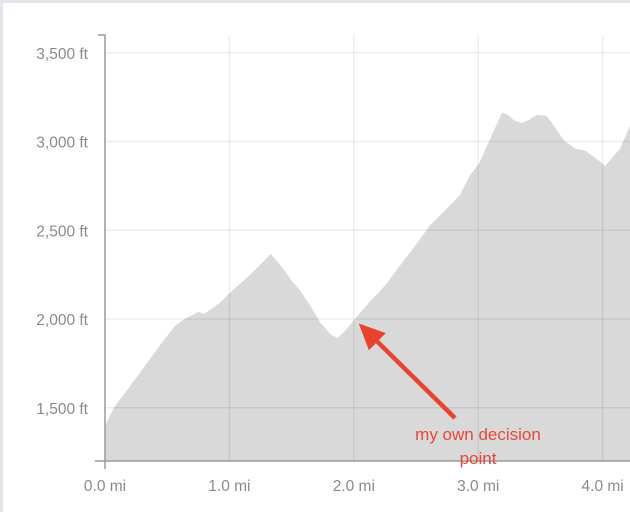  Describe the element at coordinates (105, 486) in the screenshot. I see `x-tick-label: 0.0 mi` at that location.